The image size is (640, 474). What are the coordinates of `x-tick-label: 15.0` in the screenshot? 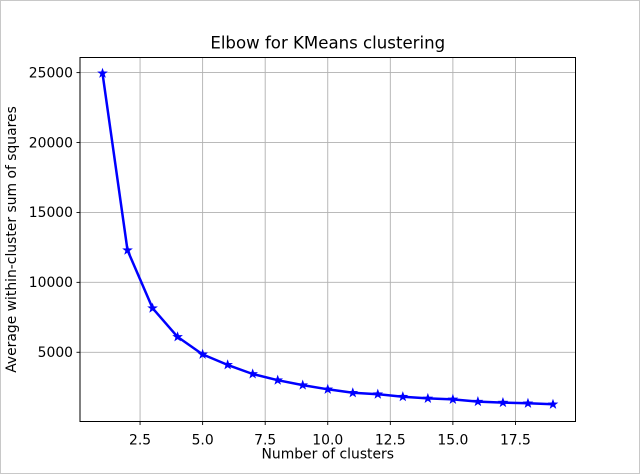 It's located at (452, 441).